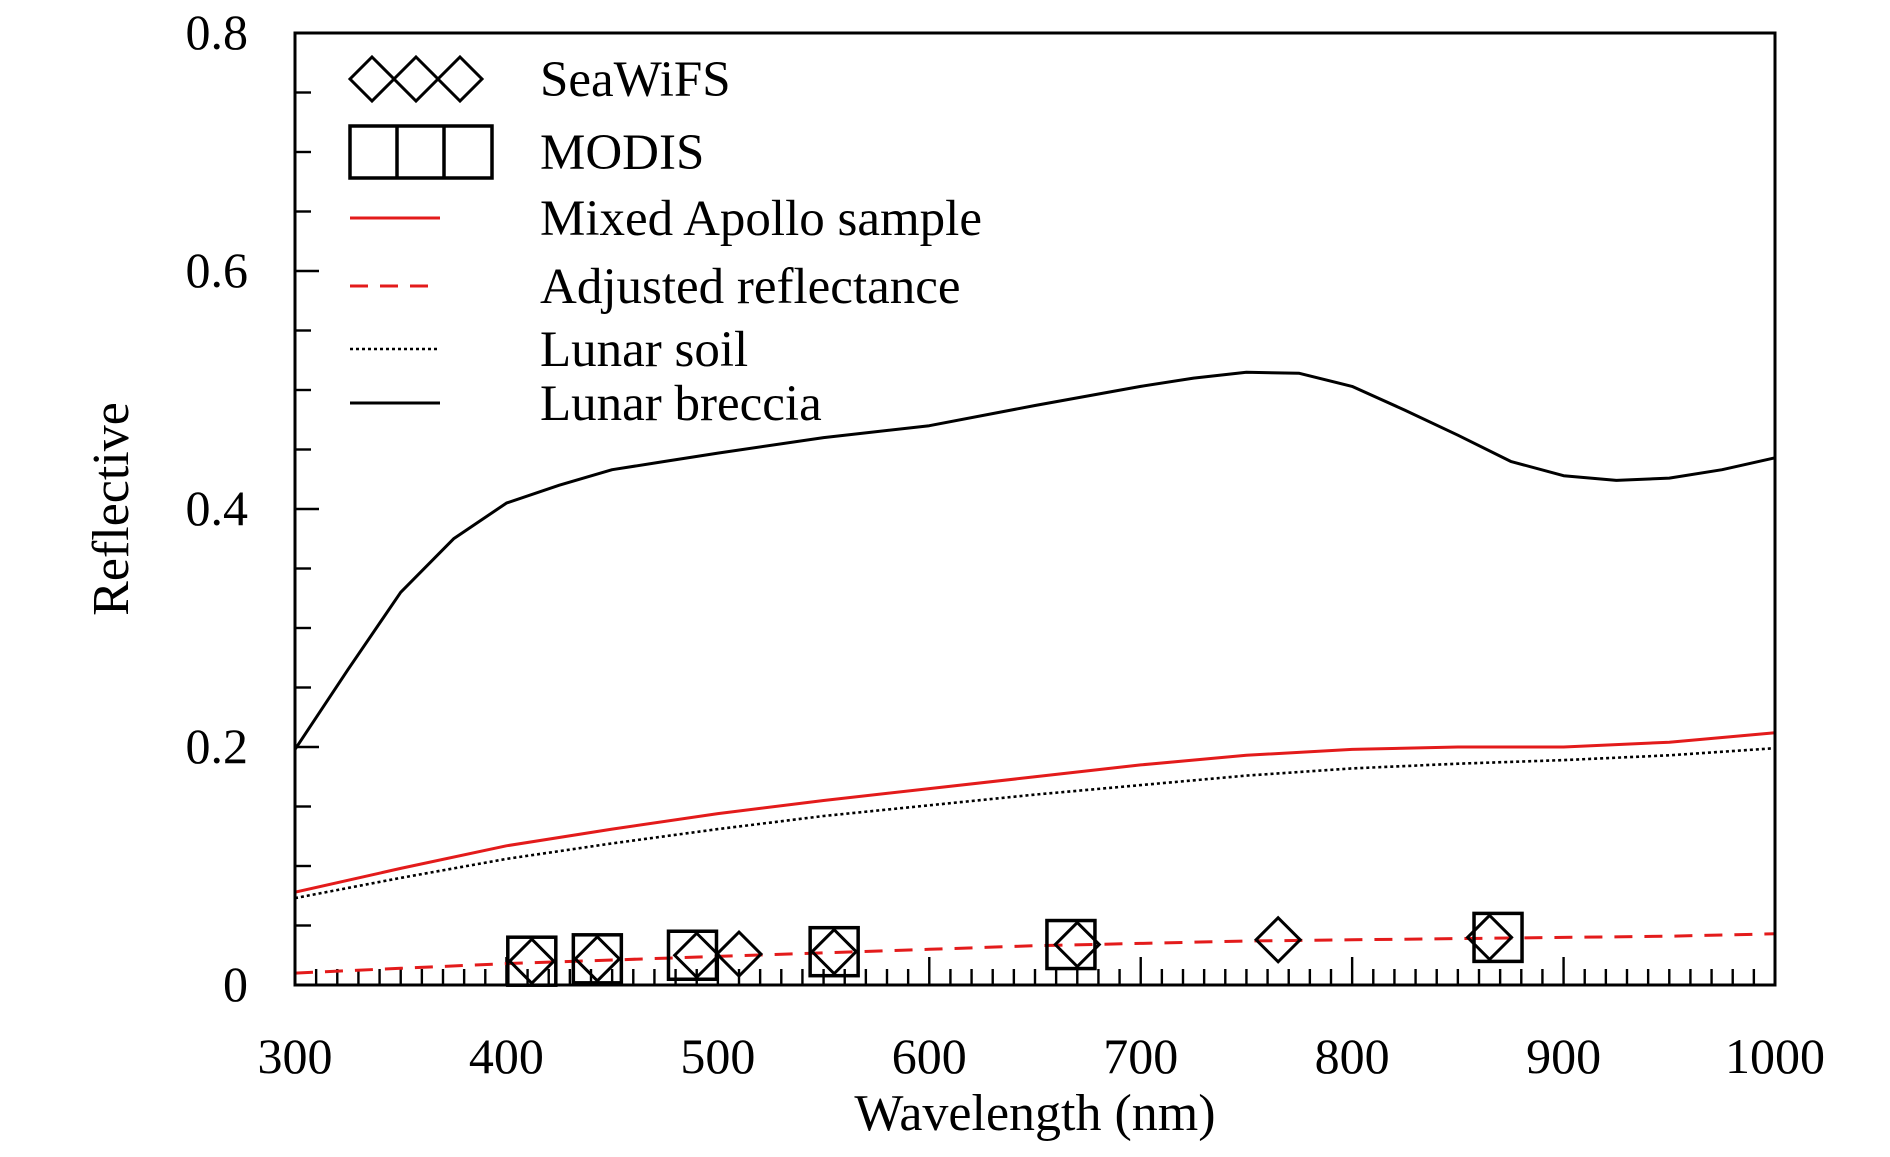 Image resolution: width=1890 pixels, height=1157 pixels. Describe the element at coordinates (217, 508) in the screenshot. I see `y-tick-label: 0.4` at that location.